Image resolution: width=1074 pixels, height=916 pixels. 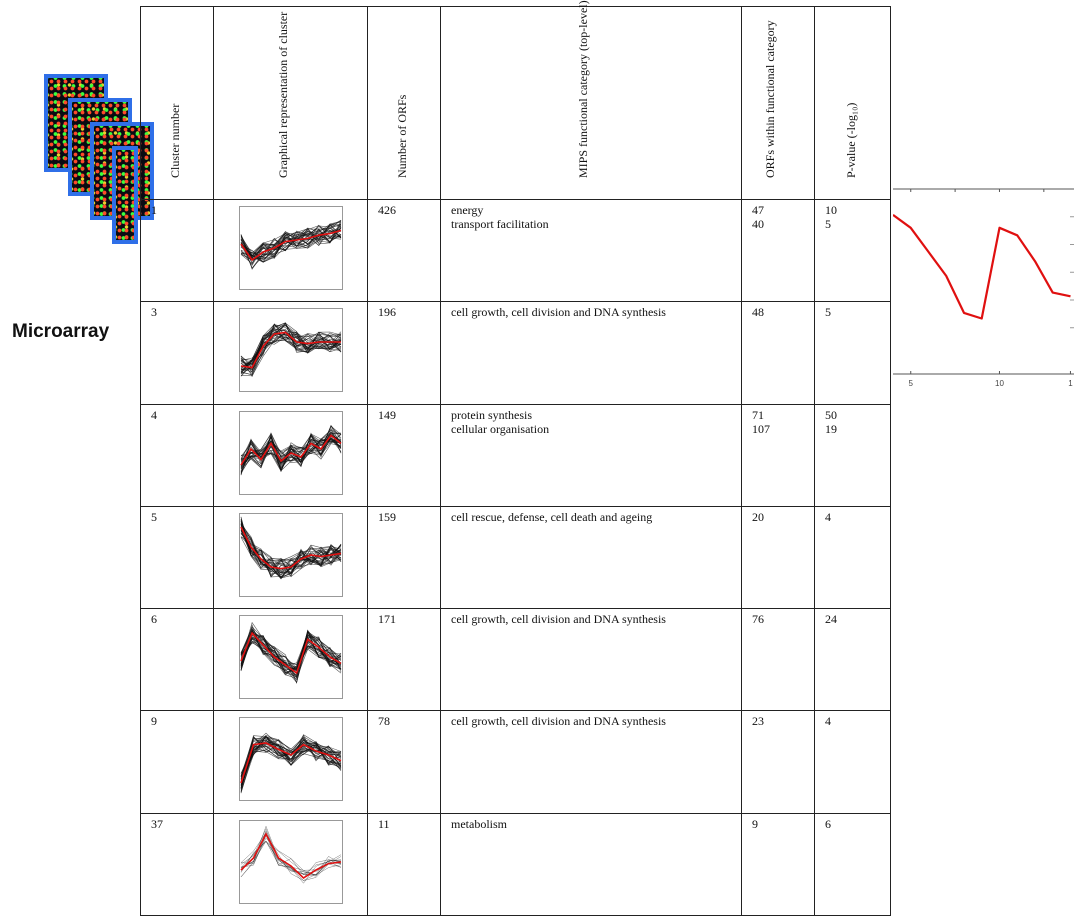 I want to click on category-cell: energy transport facilitation, so click(x=591, y=250).